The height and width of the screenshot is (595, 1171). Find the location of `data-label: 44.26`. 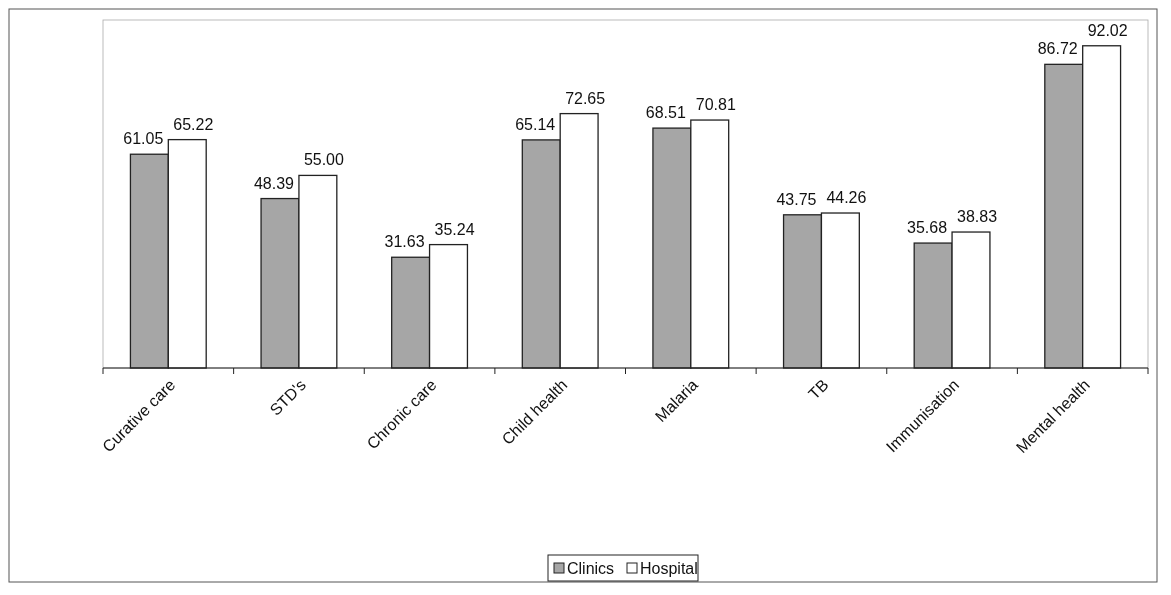

data-label: 44.26 is located at coordinates (846, 198).